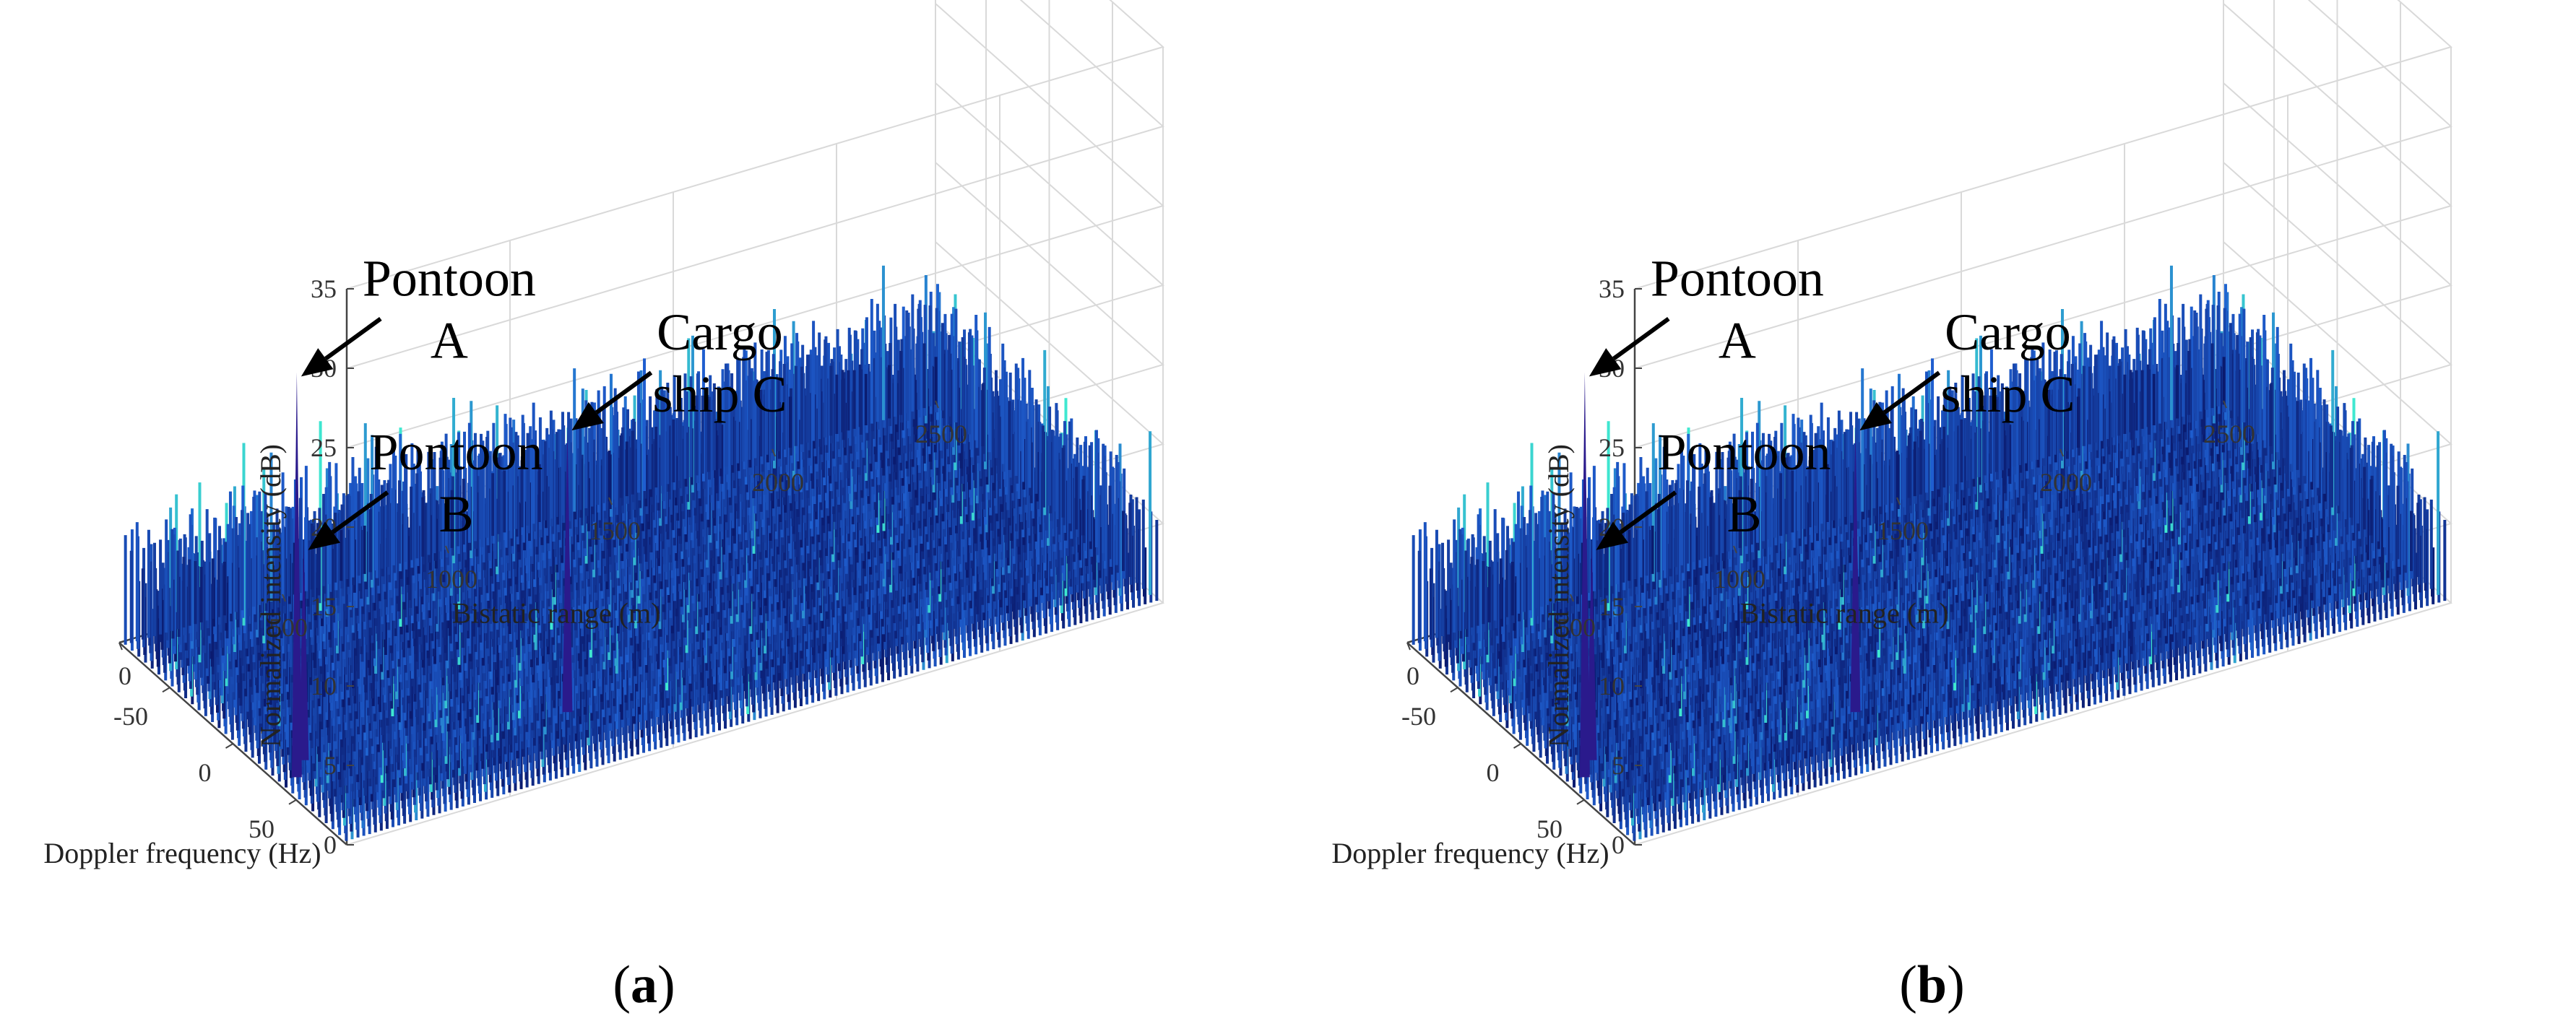 This screenshot has height=1034, width=2576. Describe the element at coordinates (2229, 434) in the screenshot. I see `chart-1-range-tick-label: 2500` at that location.